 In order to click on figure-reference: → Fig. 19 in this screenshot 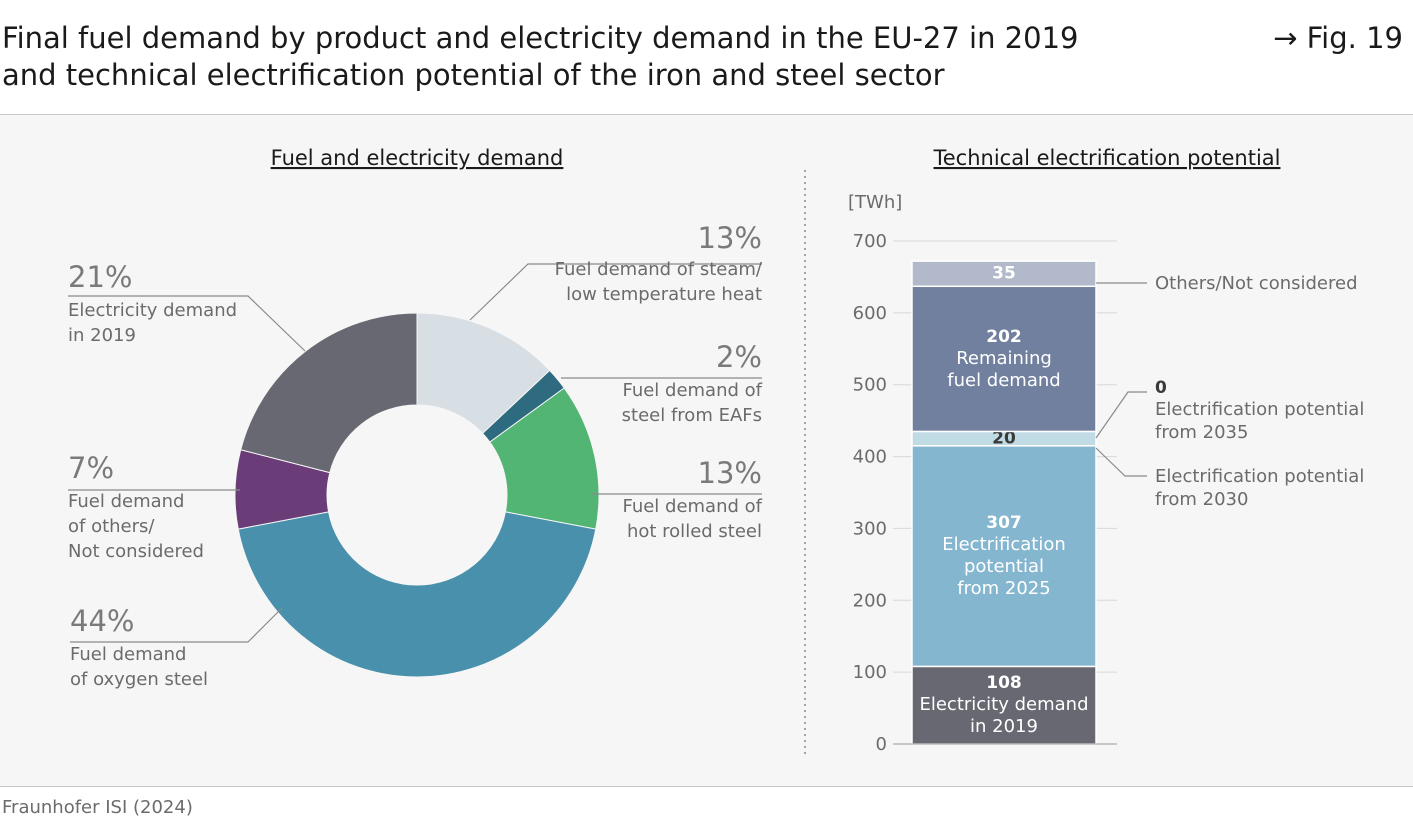, I will do `click(1338, 38)`.